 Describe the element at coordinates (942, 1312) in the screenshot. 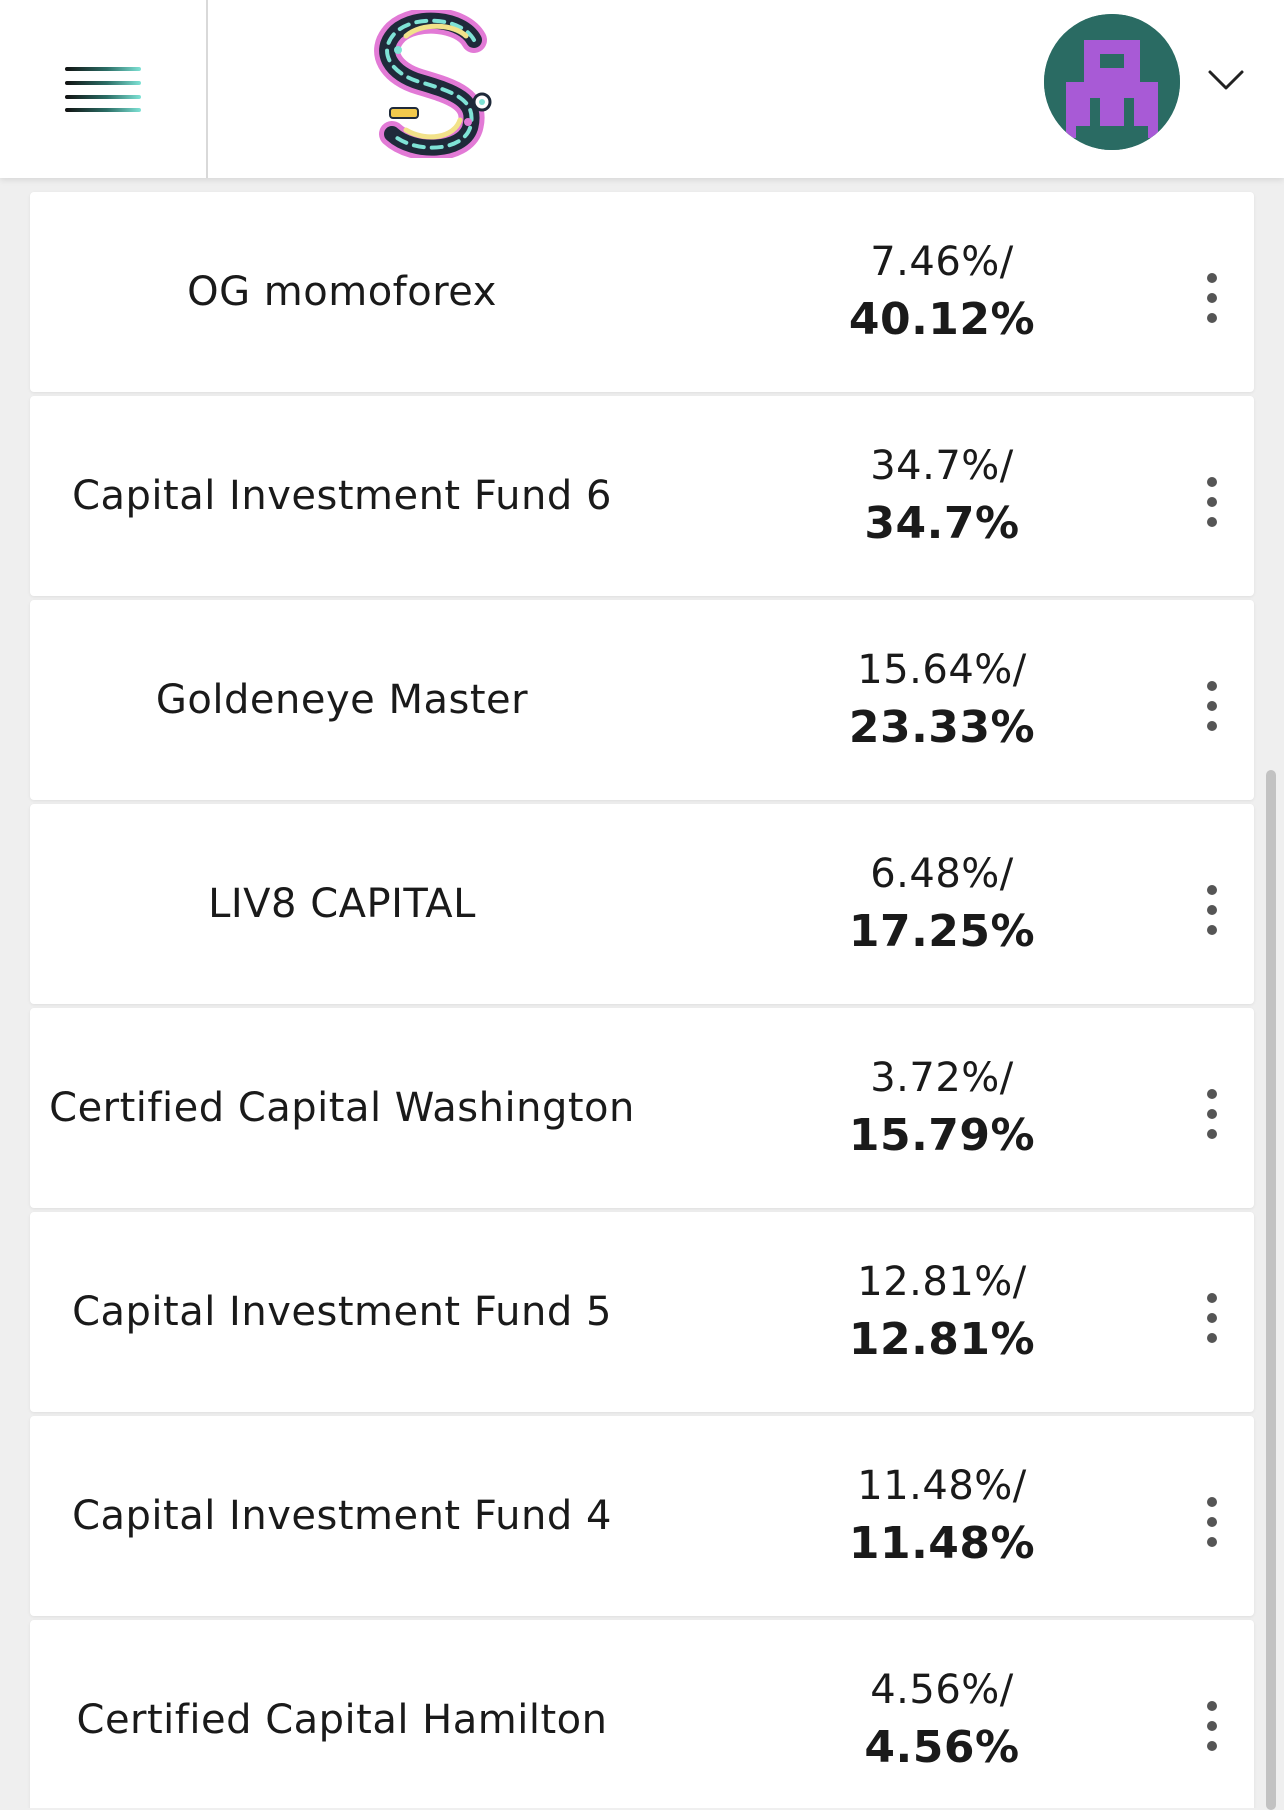

I see `fund-values: 12.81%/ 12.81%` at that location.